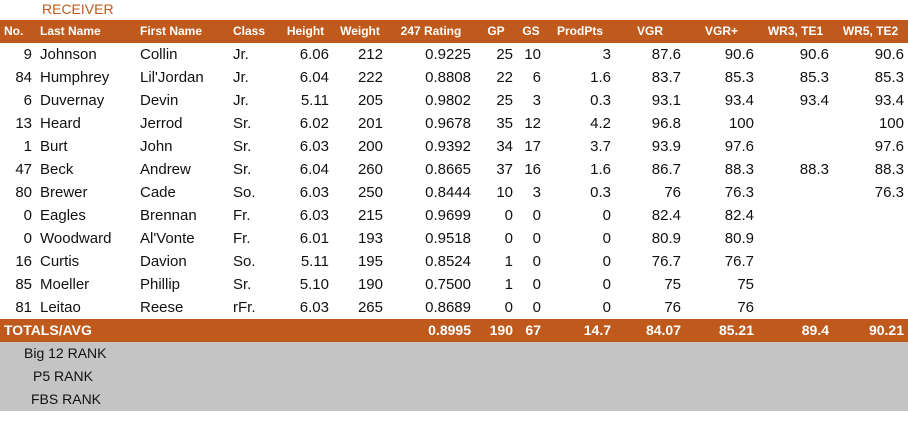 The height and width of the screenshot is (431, 908). Describe the element at coordinates (68, 54) in the screenshot. I see `cell-last-name: Johnson` at that location.